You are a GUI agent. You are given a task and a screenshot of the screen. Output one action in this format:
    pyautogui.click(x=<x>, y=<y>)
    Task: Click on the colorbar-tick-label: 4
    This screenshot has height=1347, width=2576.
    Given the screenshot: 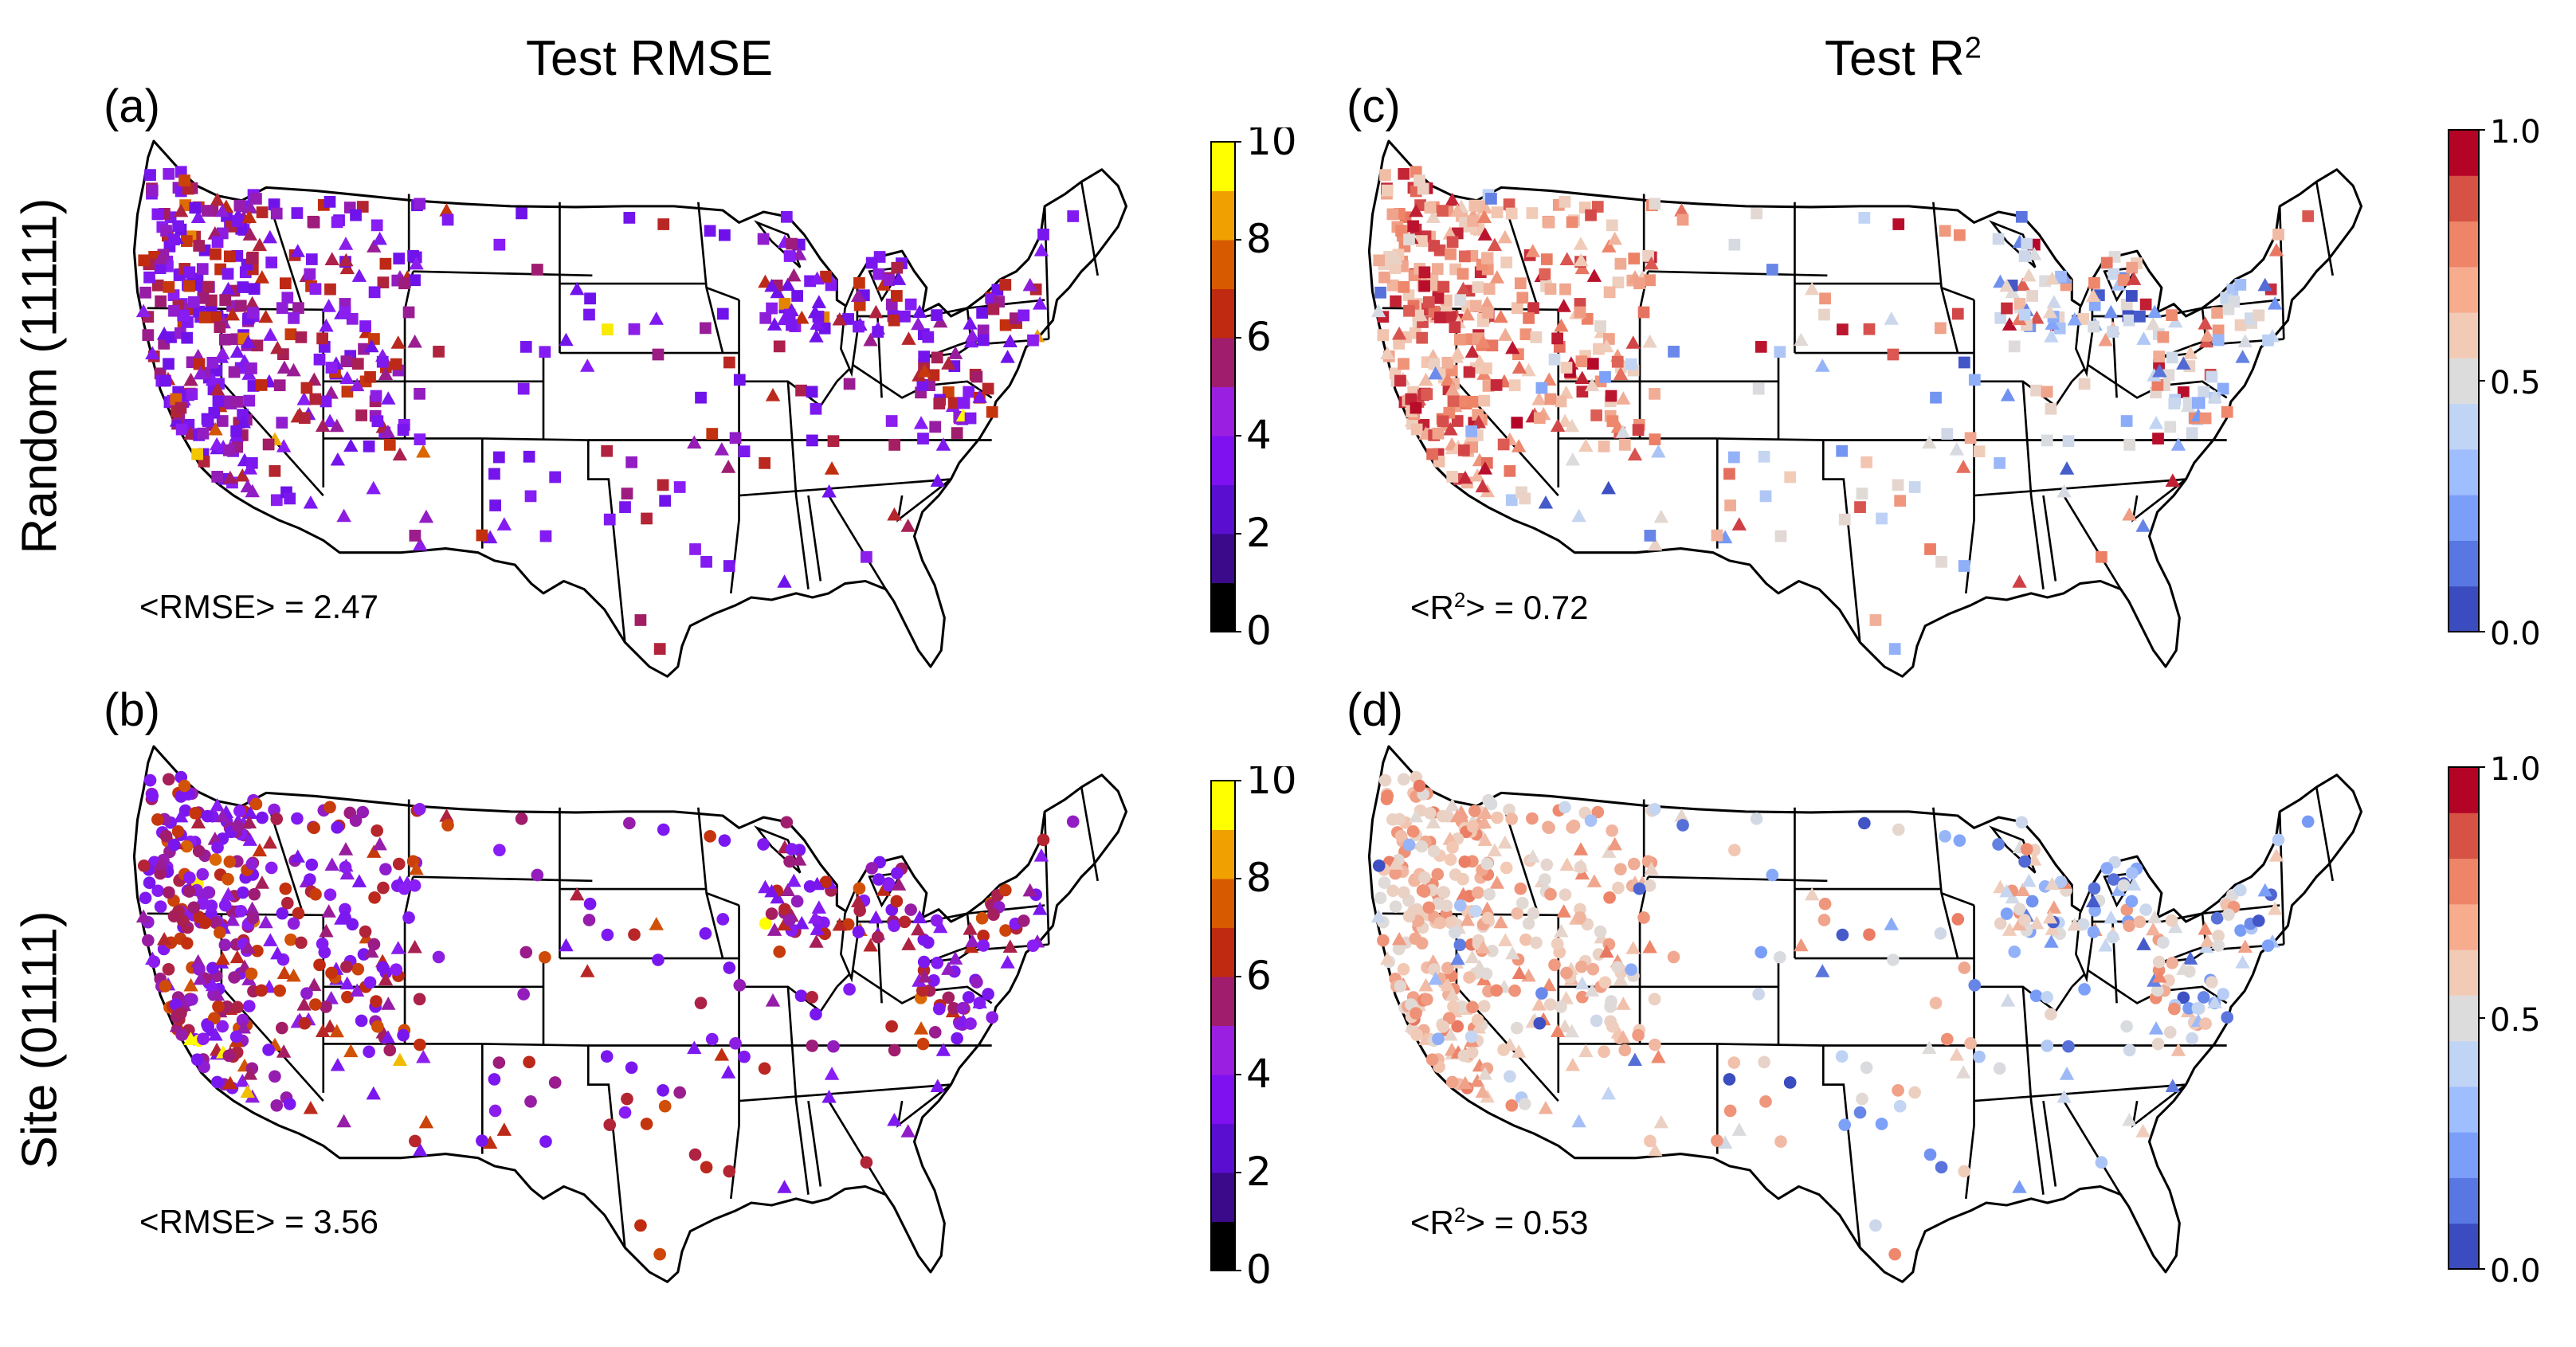 What is the action you would take?
    pyautogui.click(x=1259, y=1074)
    